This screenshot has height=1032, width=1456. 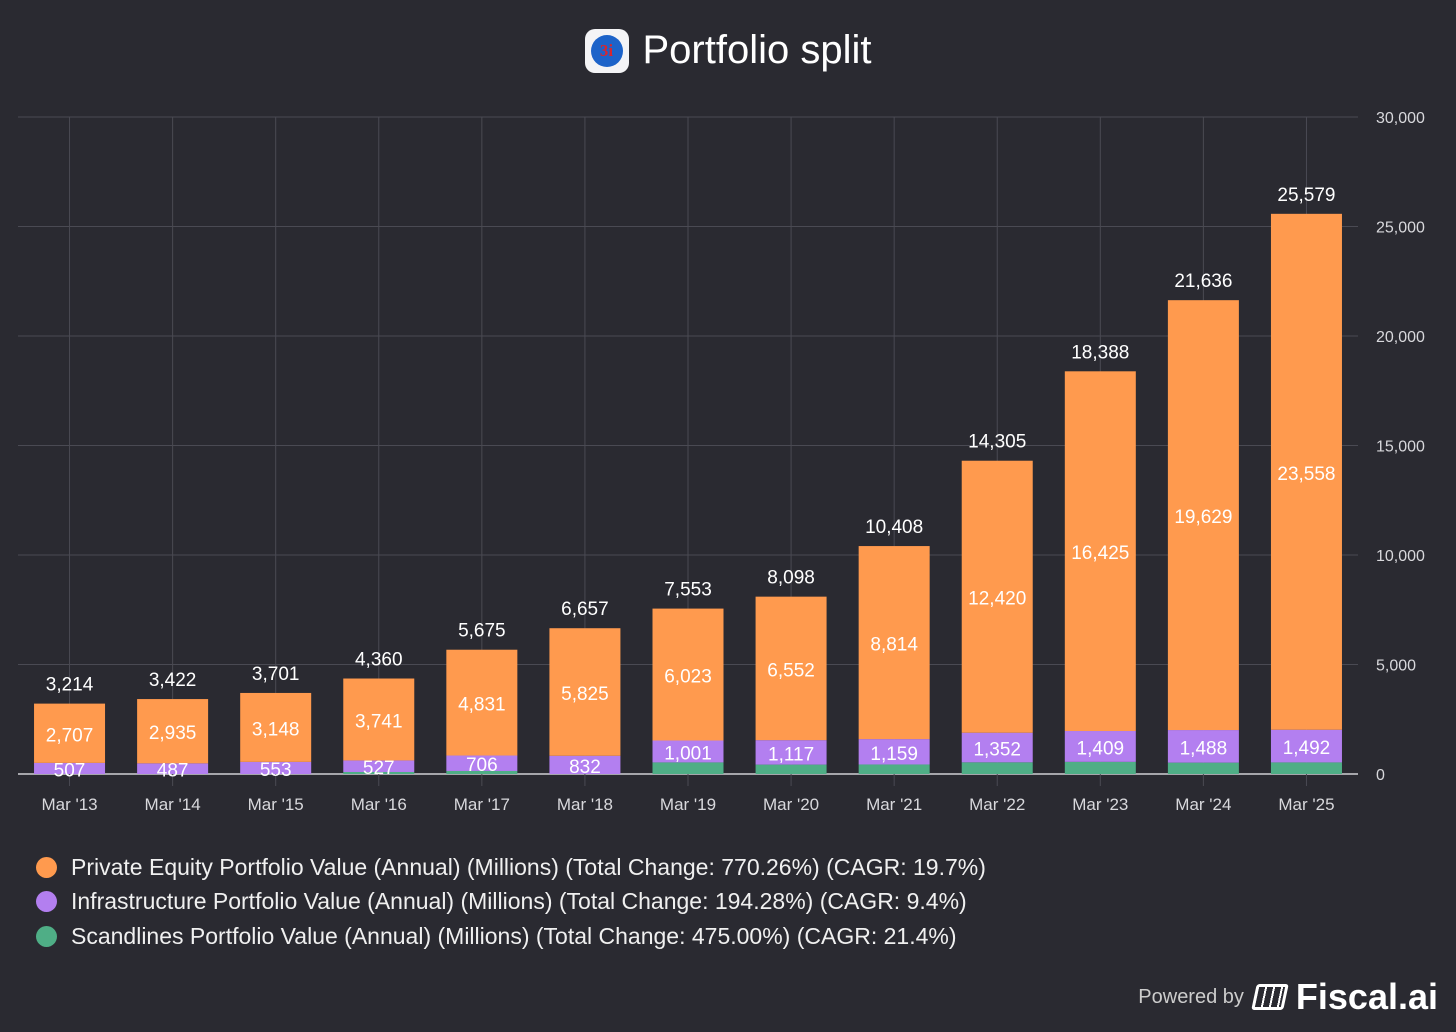 I want to click on y-tick-label: 15,000, so click(x=1400, y=447).